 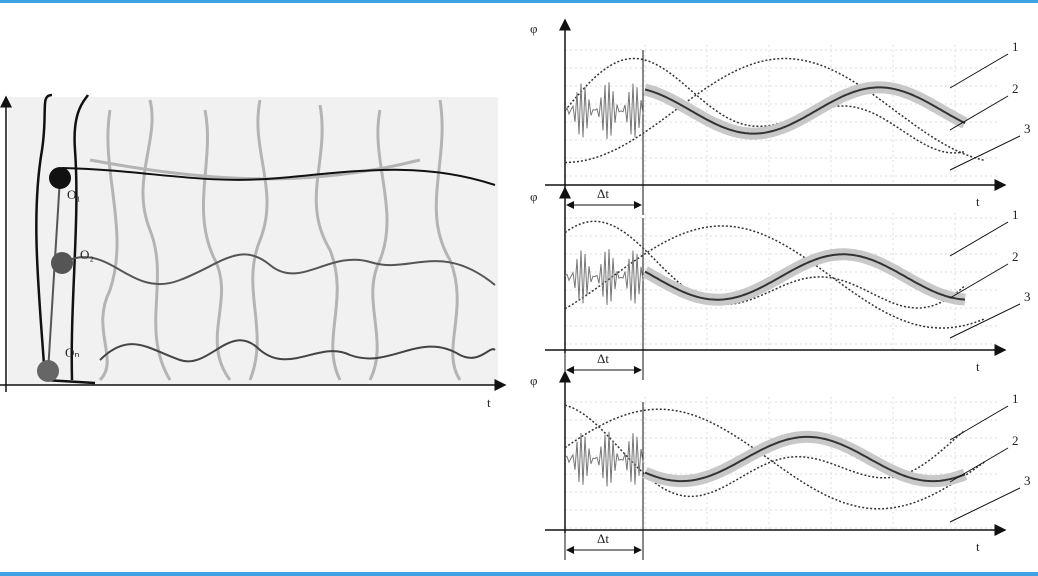 What do you see at coordinates (519, 1) in the screenshot?
I see `top-border` at bounding box center [519, 1].